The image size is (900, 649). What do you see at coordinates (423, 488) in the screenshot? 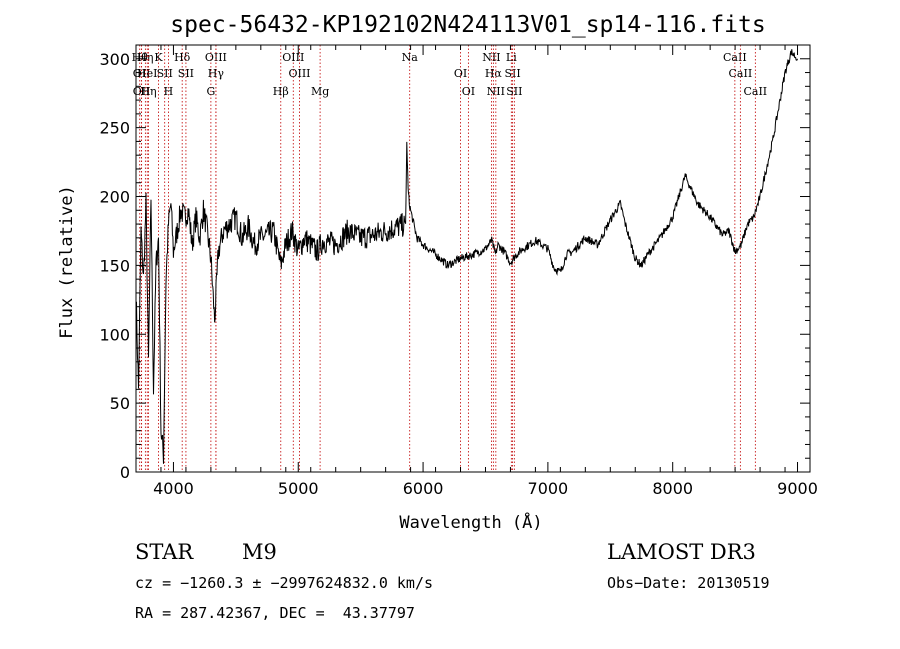
I see `x-tick-label-2: 6000` at bounding box center [423, 488].